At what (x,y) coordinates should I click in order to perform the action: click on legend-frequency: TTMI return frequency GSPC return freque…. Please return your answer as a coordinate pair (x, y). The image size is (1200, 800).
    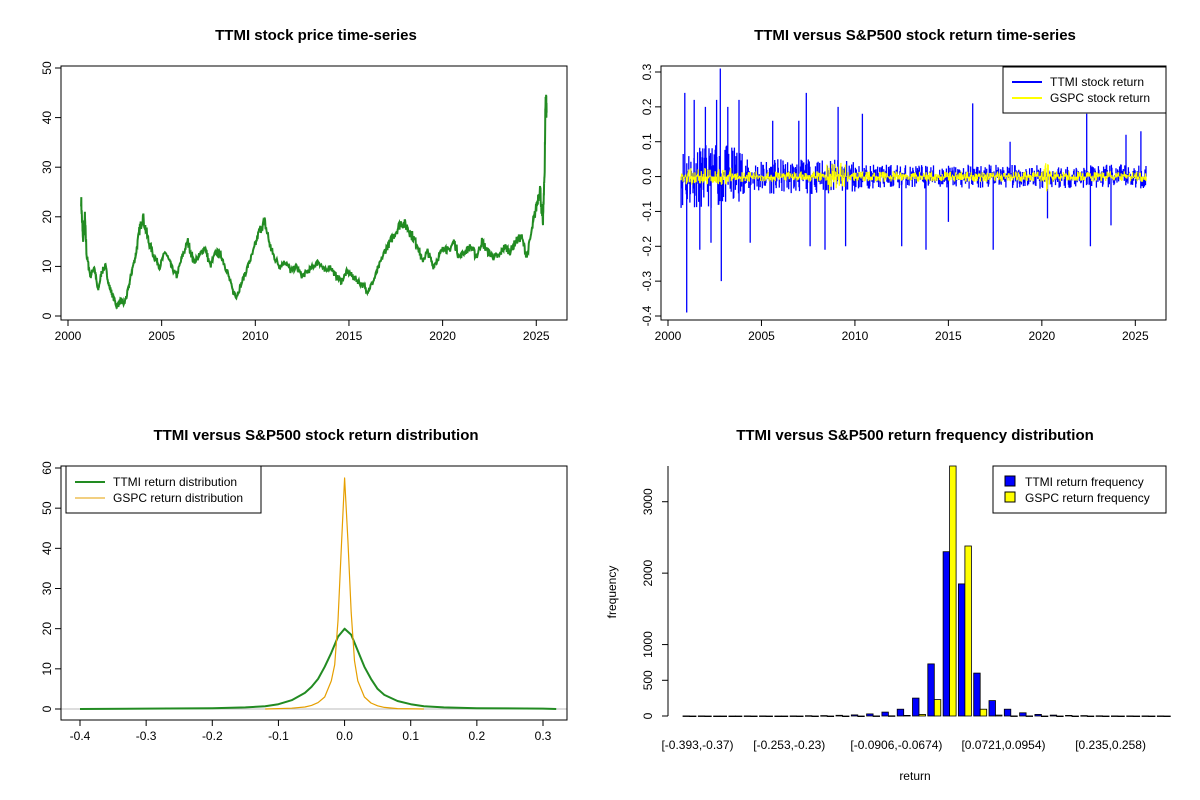
    Looking at the image, I should click on (1079, 489).